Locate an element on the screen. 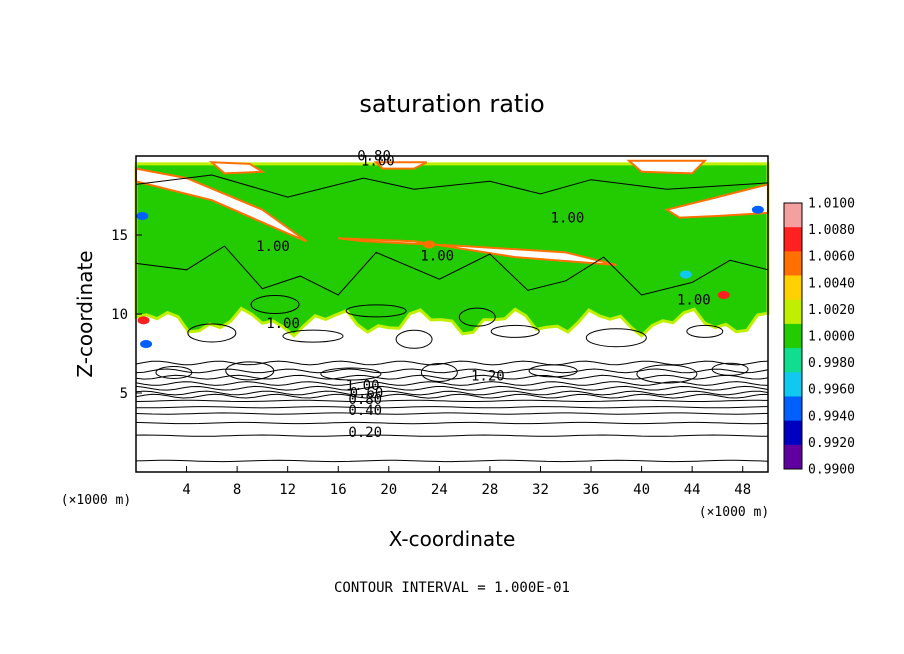 This screenshot has width=904, height=654. x-tick-label: 12 is located at coordinates (287, 490).